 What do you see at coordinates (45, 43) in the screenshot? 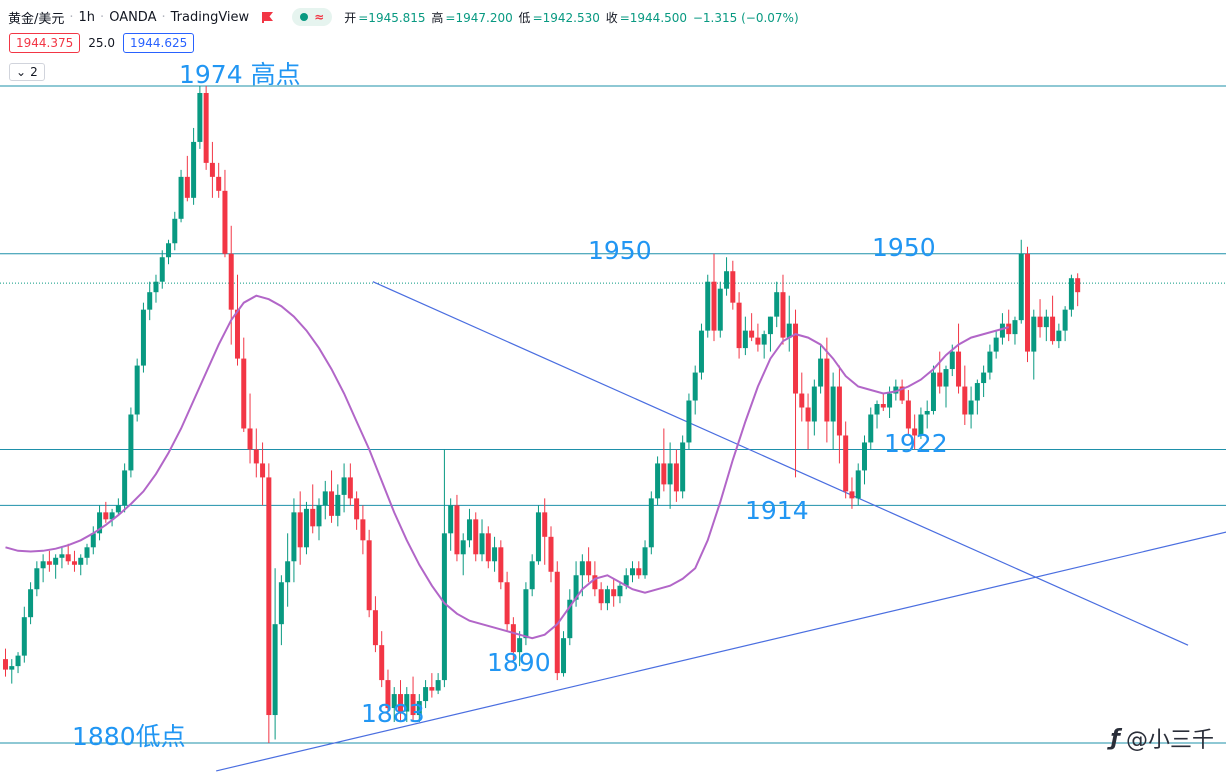
I see `sell-price-button: 1944.375` at bounding box center [45, 43].